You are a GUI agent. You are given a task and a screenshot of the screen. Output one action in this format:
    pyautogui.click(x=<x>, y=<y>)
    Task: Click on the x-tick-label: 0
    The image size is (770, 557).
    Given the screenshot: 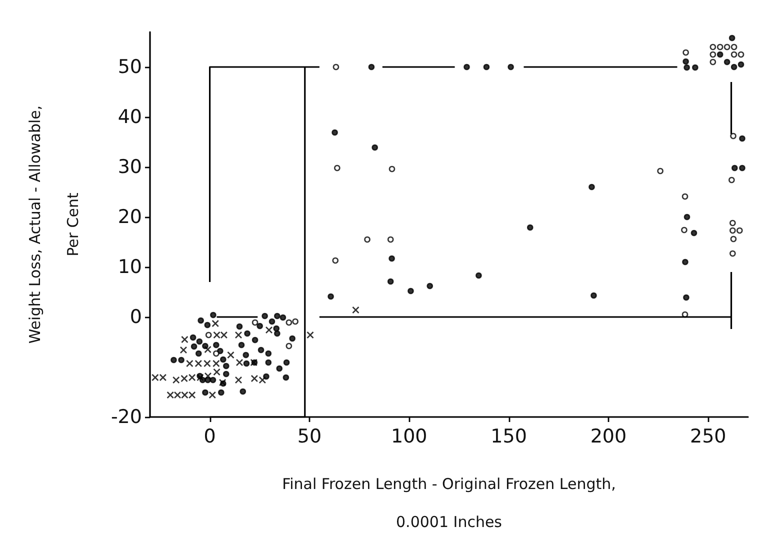 What is the action you would take?
    pyautogui.click(x=210, y=437)
    